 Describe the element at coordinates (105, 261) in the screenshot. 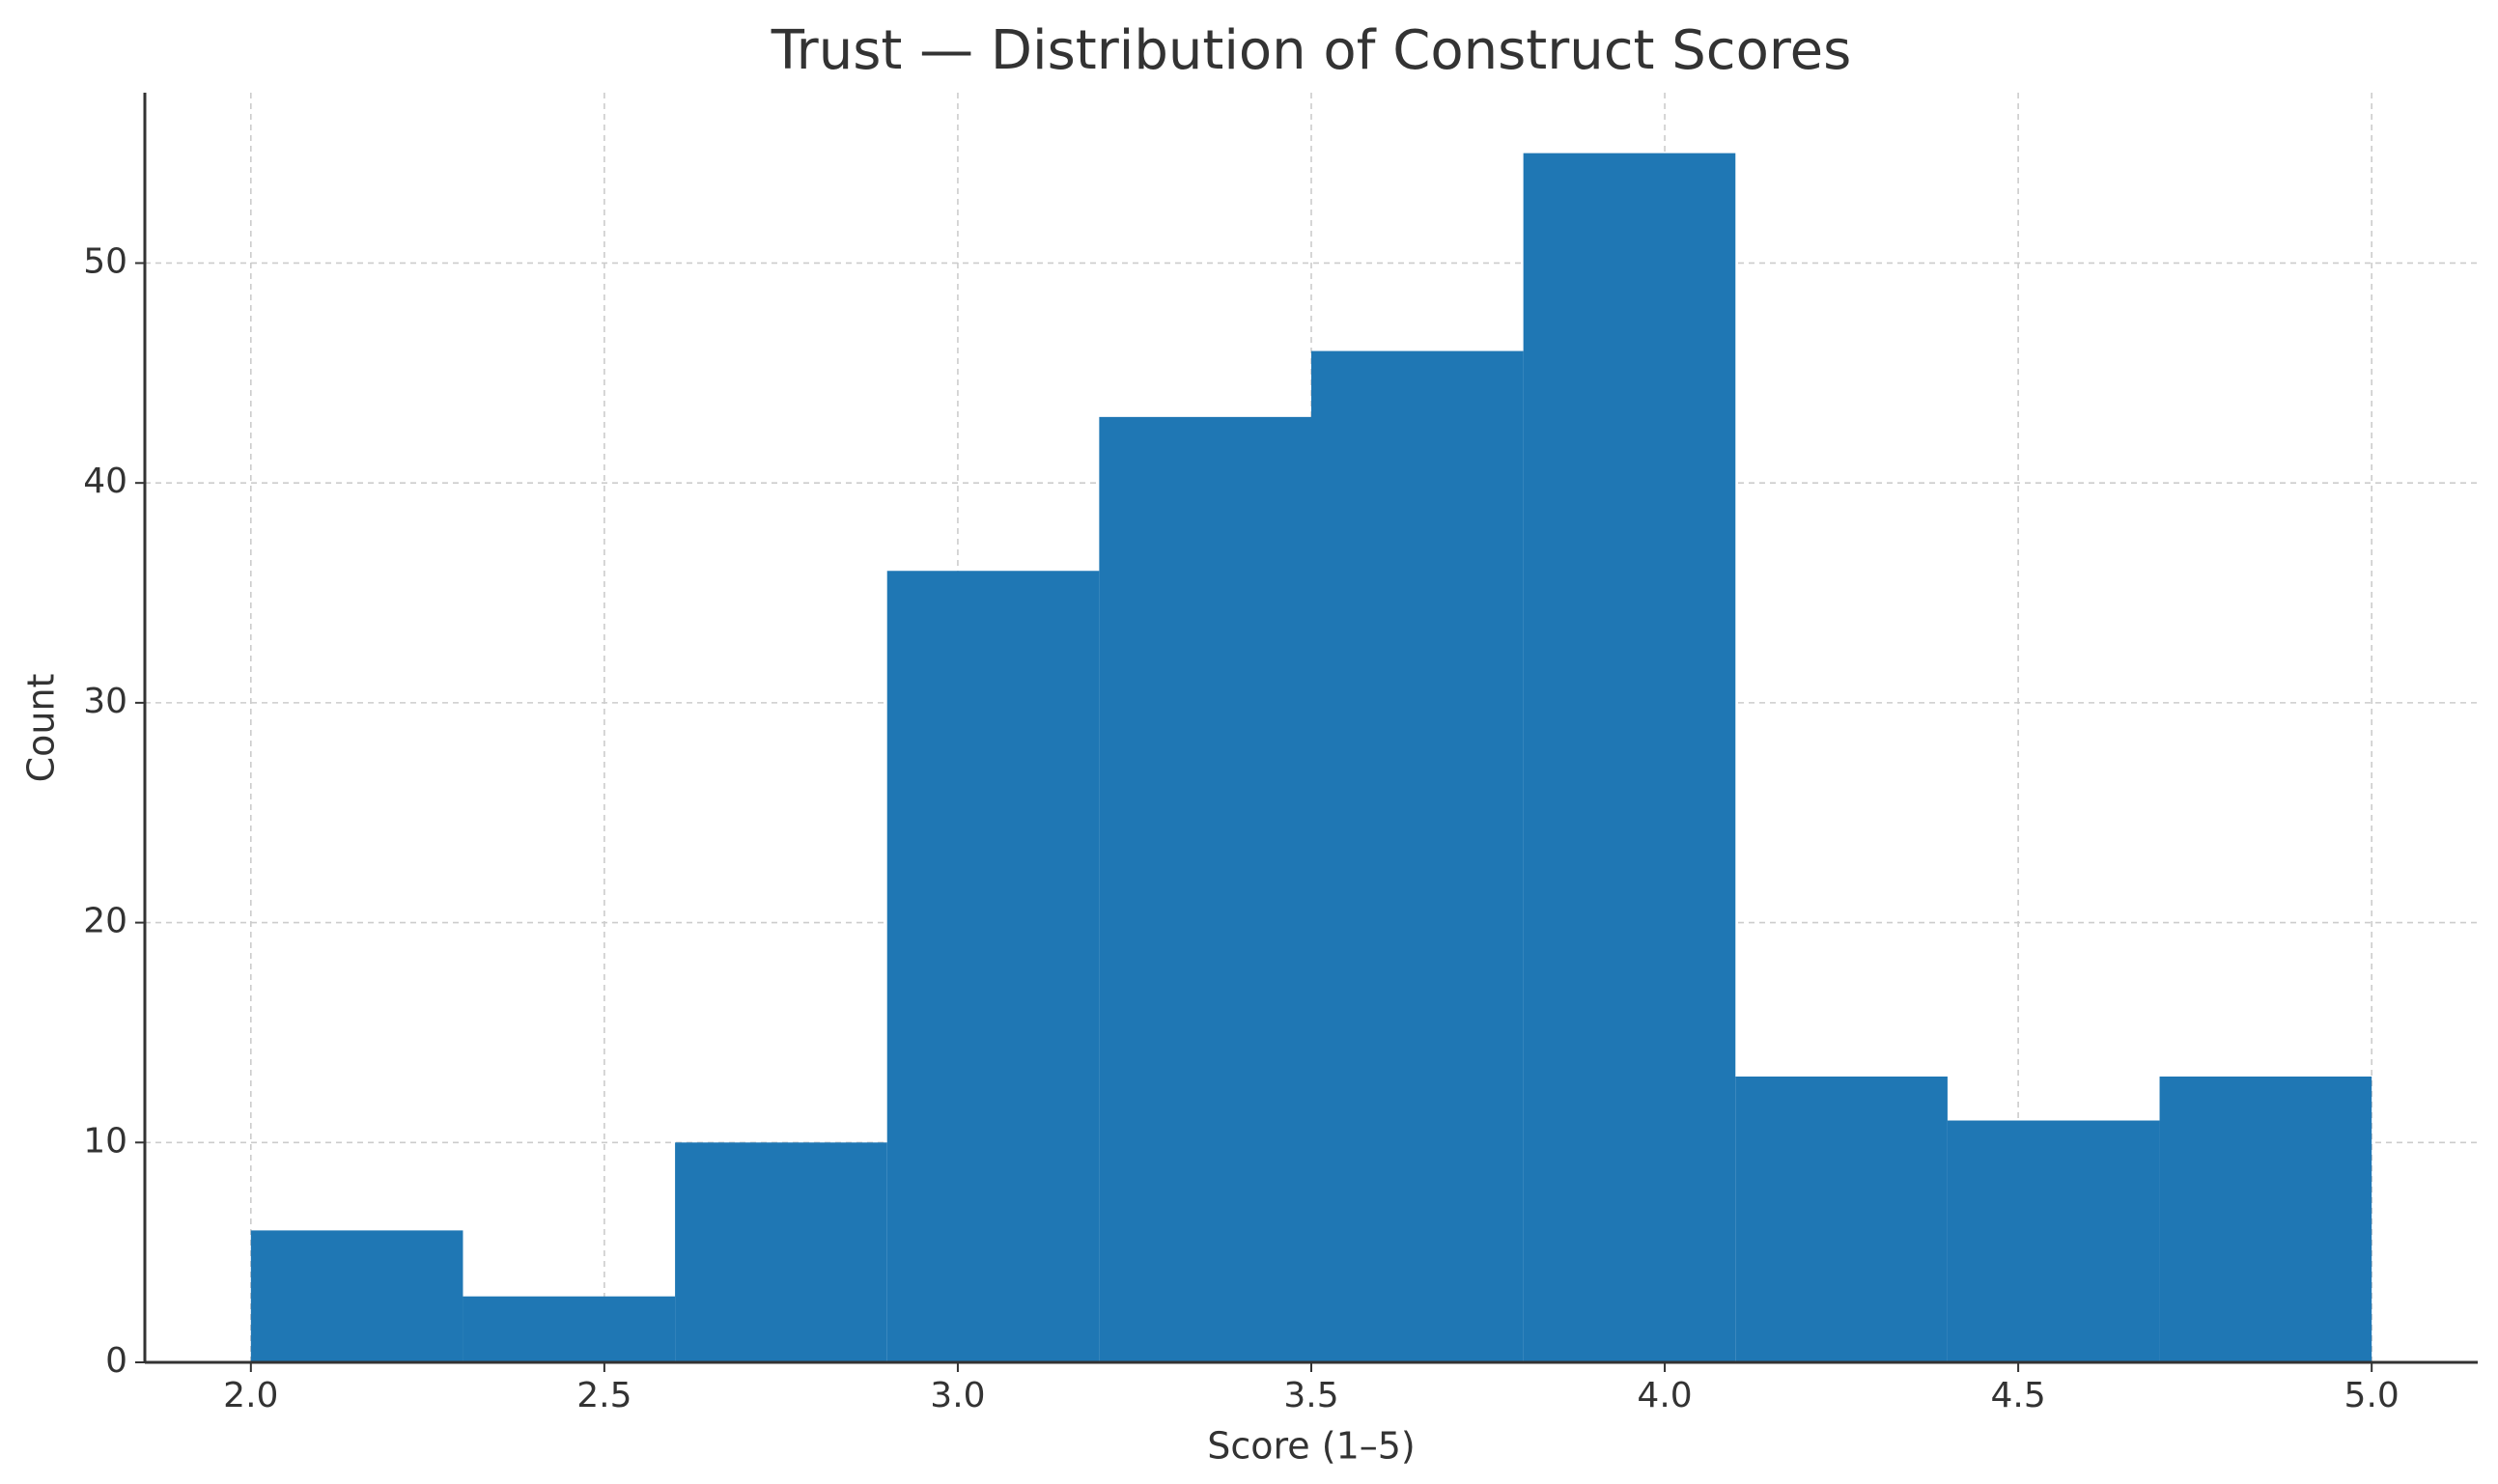

I see `y-tick-label: 50` at that location.